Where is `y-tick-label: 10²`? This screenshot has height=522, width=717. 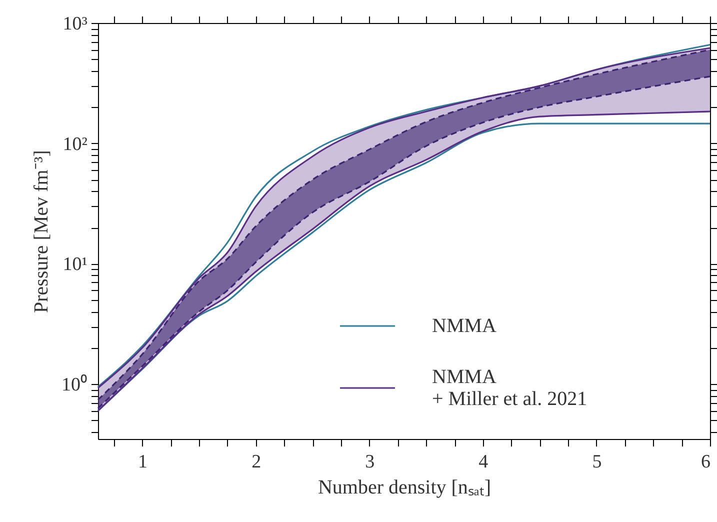 y-tick-label: 10² is located at coordinates (75, 144).